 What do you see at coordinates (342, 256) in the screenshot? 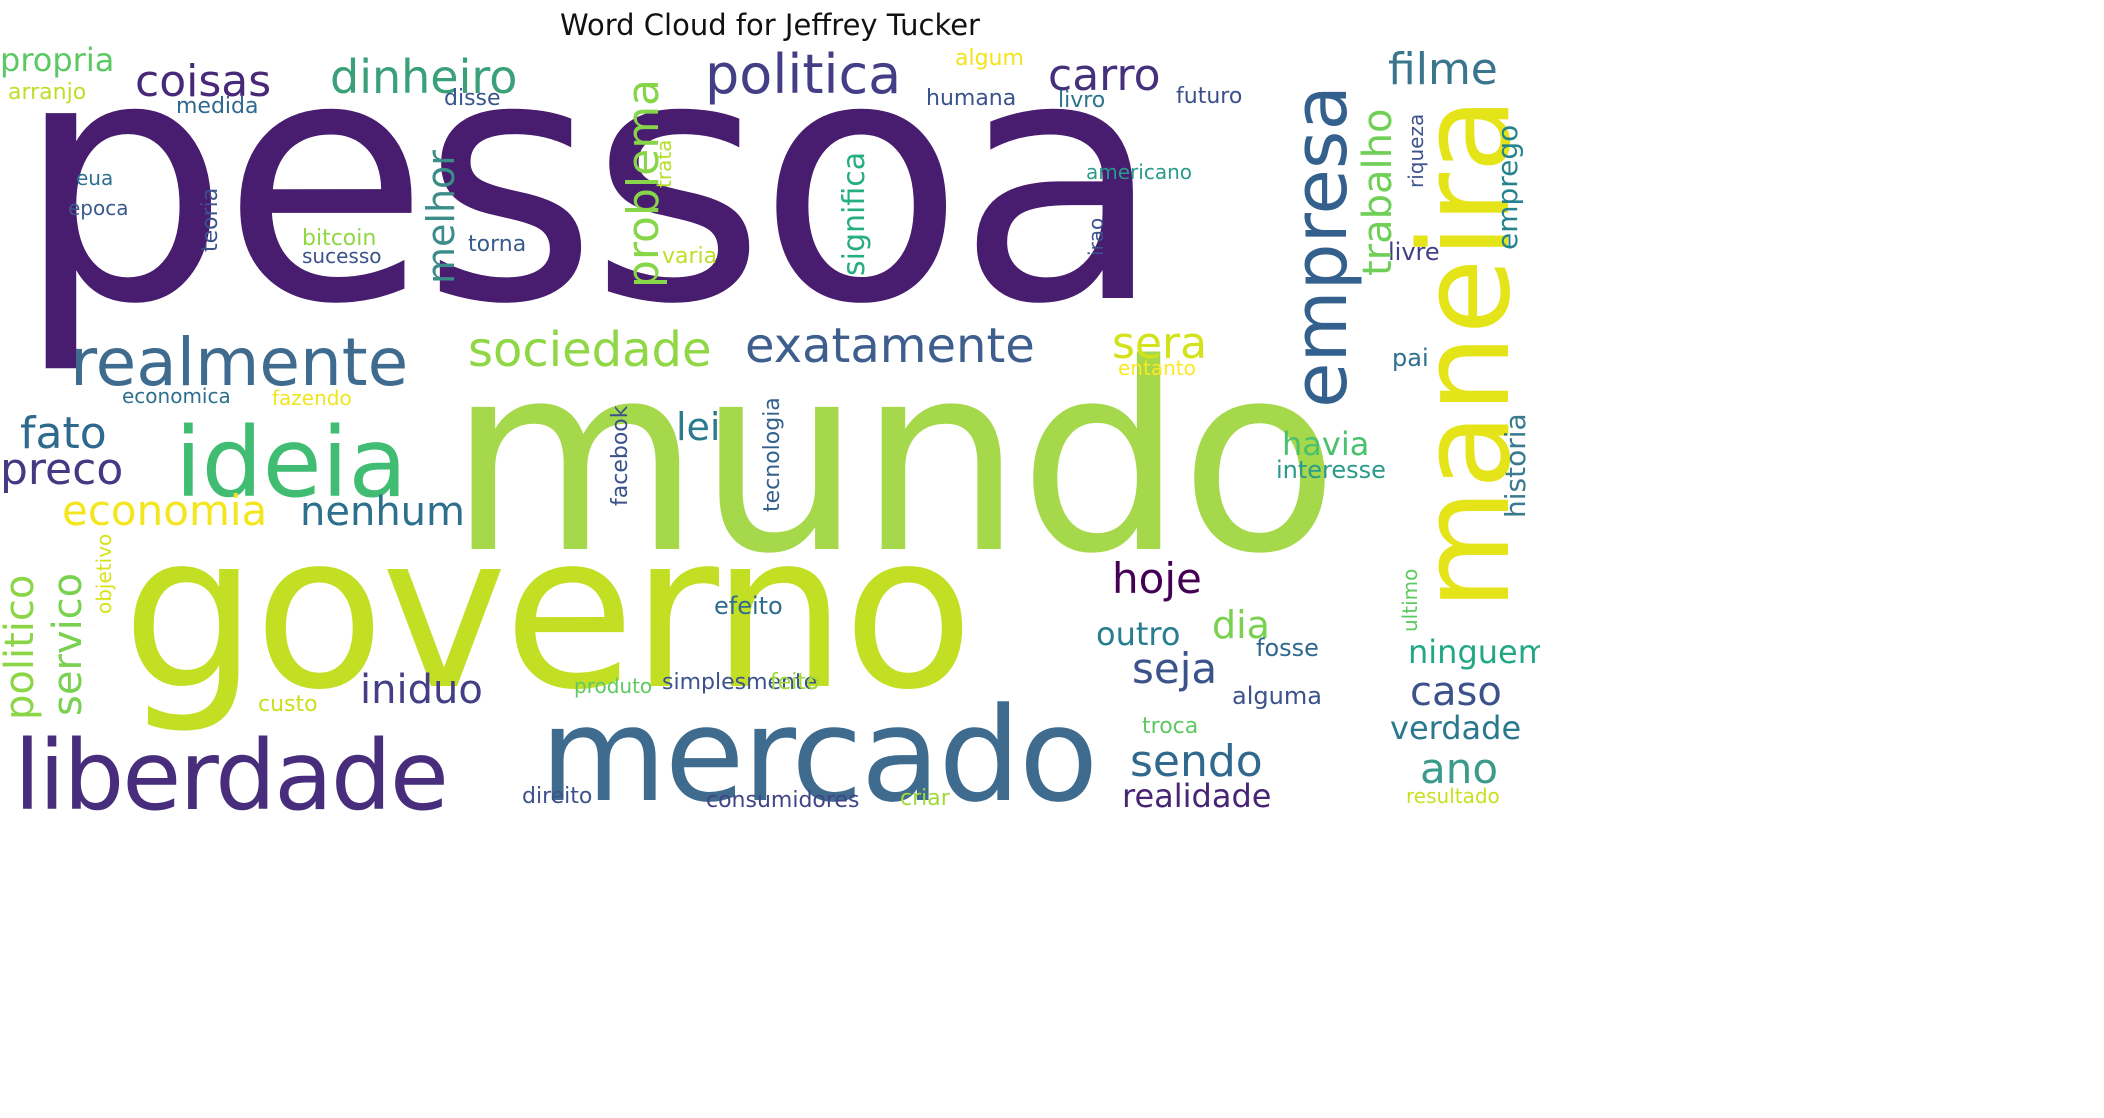
I see `word-sucesso: sucesso` at bounding box center [342, 256].